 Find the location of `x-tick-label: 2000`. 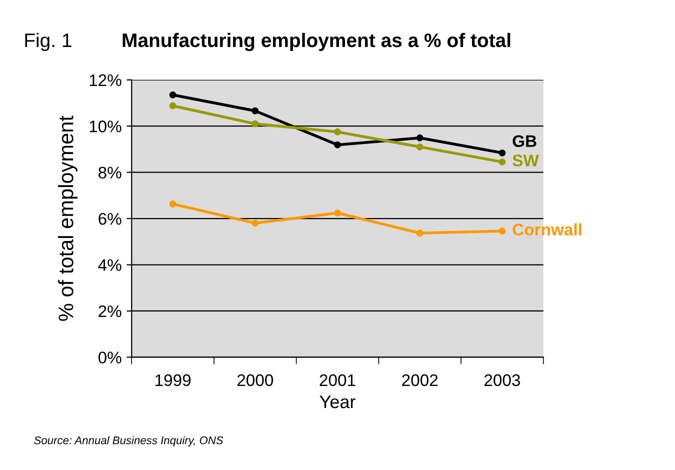

x-tick-label: 2000 is located at coordinates (255, 380).